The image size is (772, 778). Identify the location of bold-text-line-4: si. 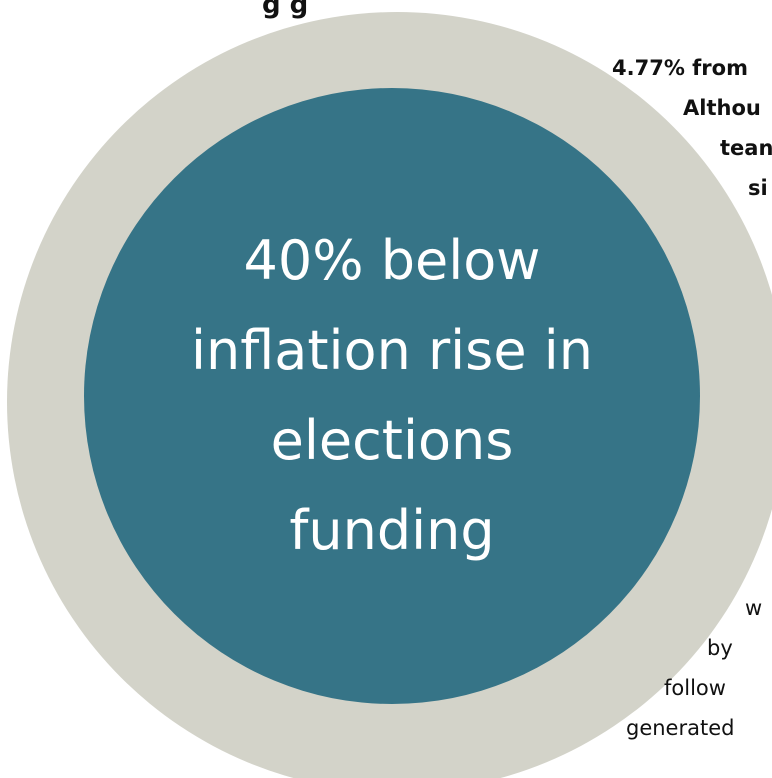
(758, 188).